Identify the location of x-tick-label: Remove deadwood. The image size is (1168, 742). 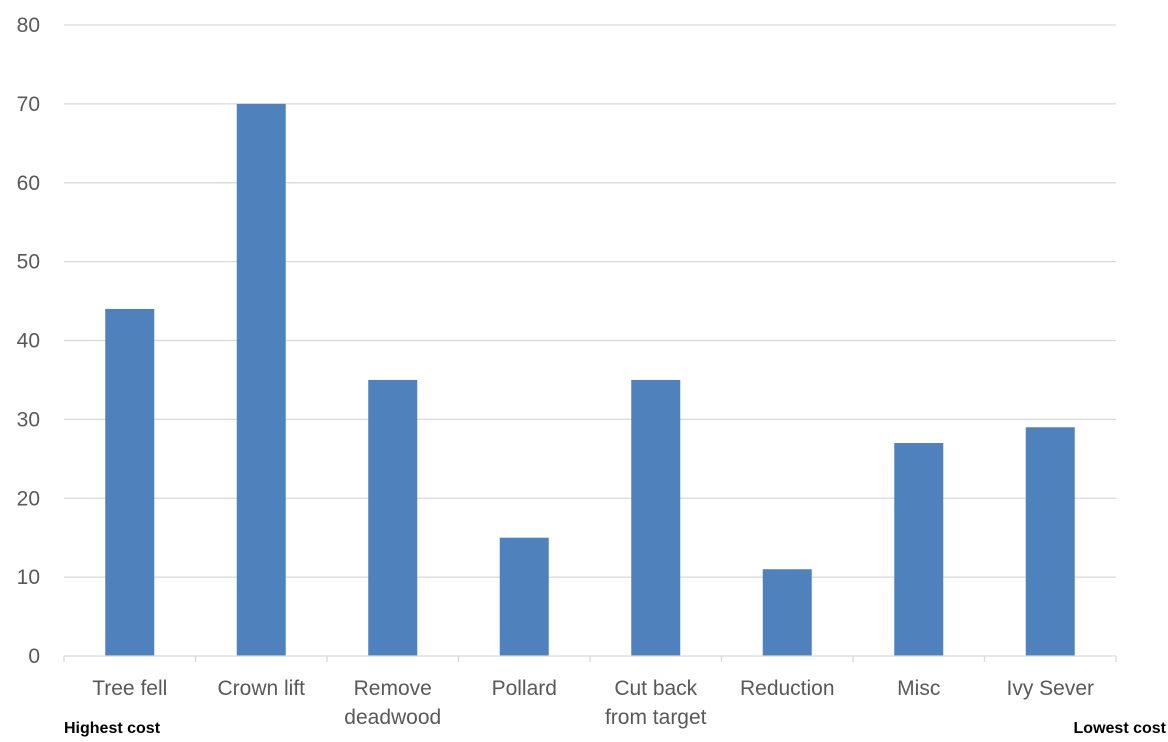
(392, 703).